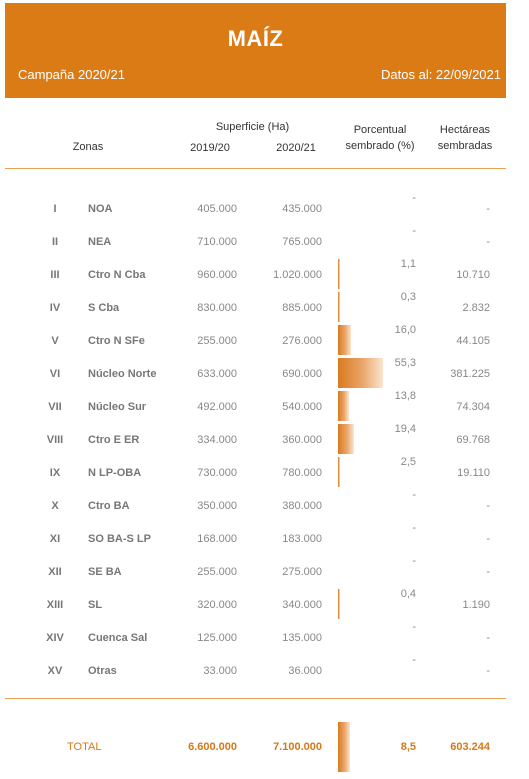 This screenshot has width=529, height=779. I want to click on superficie-2020-21: 360.000, so click(302, 440).